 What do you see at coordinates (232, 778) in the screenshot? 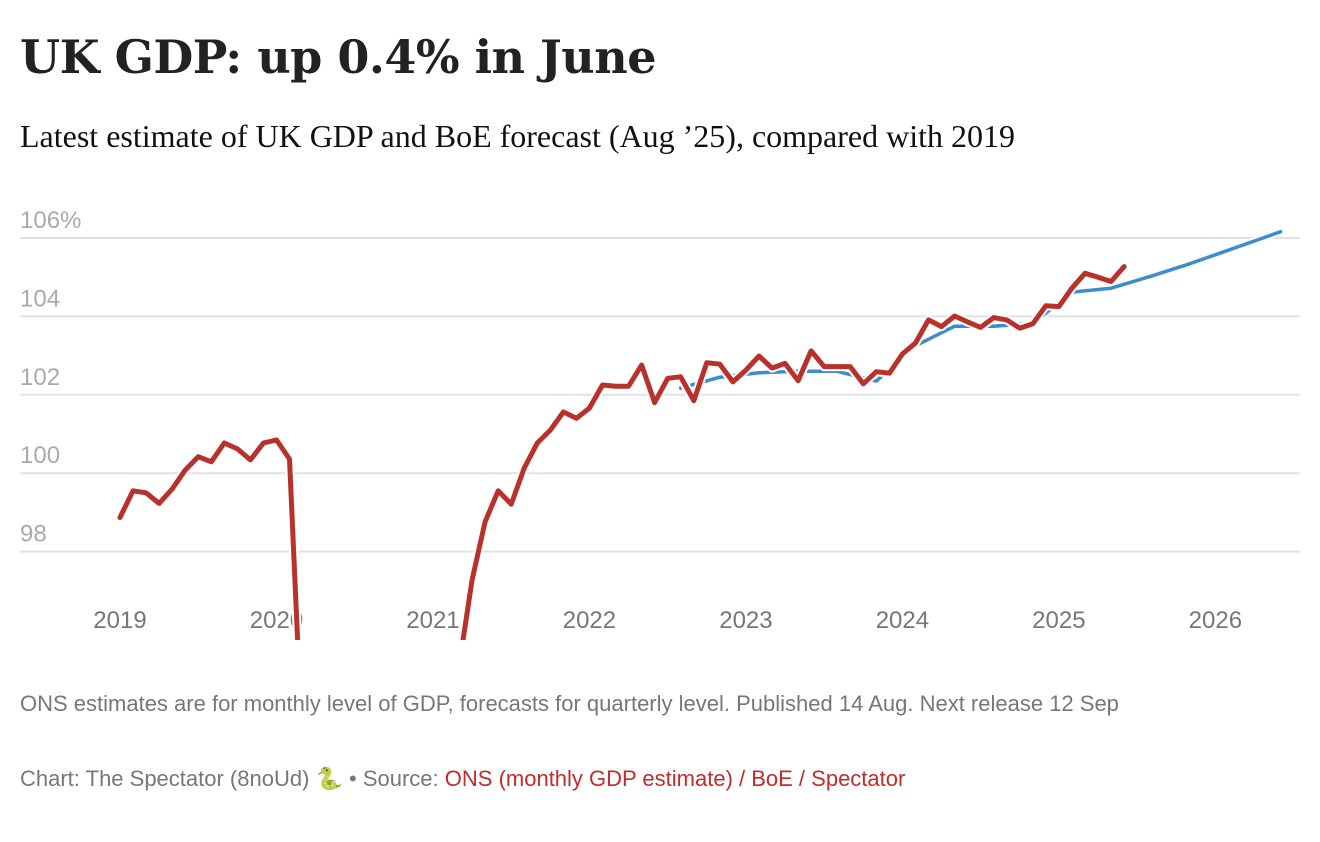
I see `credit-text: Chart: The Spectator (8noUd) 🐍 • Source:` at bounding box center [232, 778].